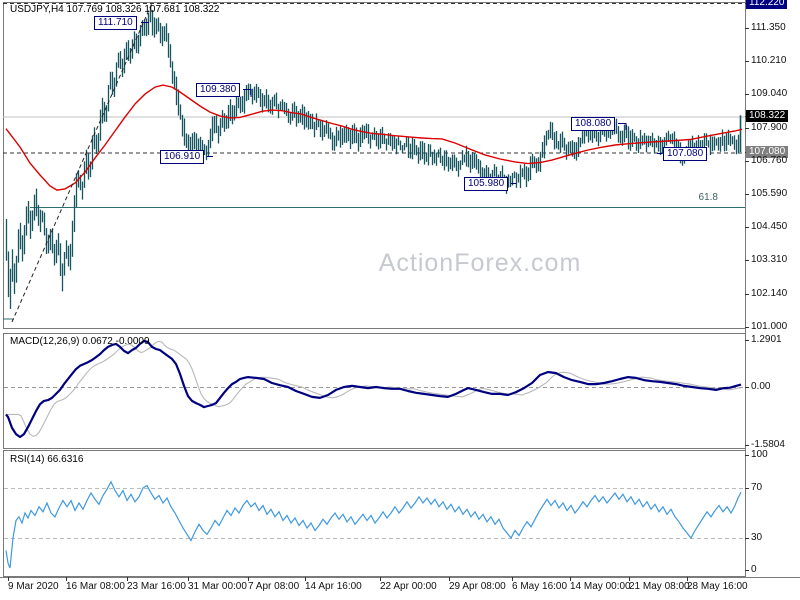 Image resolution: width=800 pixels, height=600 pixels. I want to click on time-tick: 14 Apr 16:00, so click(333, 586).